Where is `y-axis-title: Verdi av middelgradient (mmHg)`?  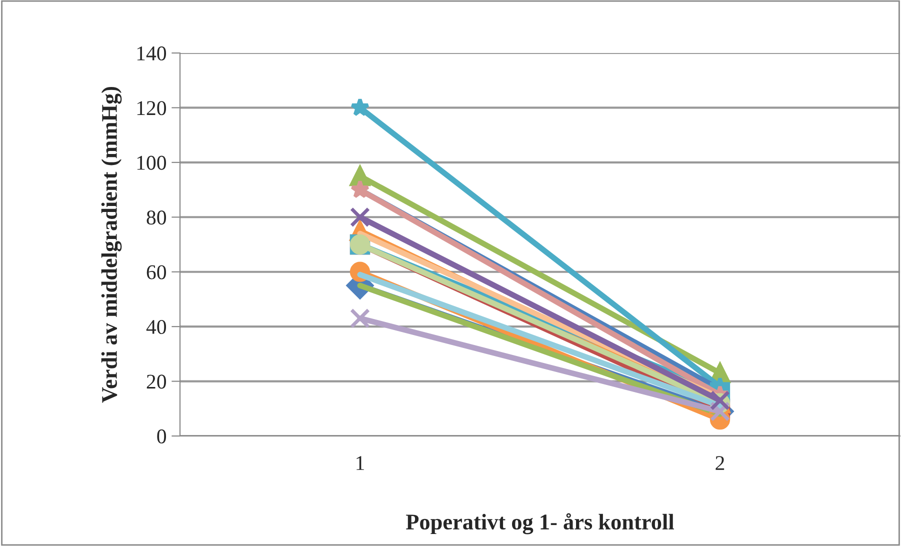
y-axis-title: Verdi av middelgradient (mmHg) is located at coordinates (111, 244).